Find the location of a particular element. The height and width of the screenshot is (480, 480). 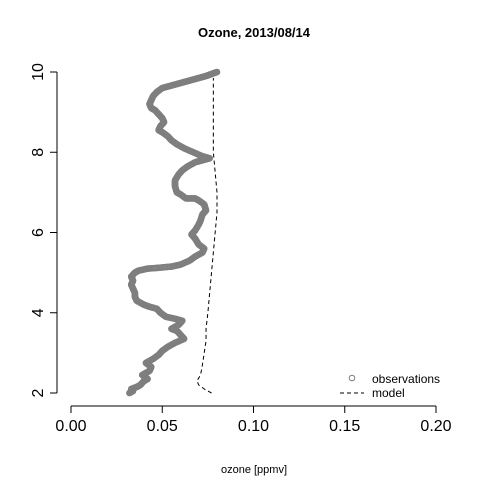

chart-title: Ozone, 2013/08/14 is located at coordinates (254, 32).